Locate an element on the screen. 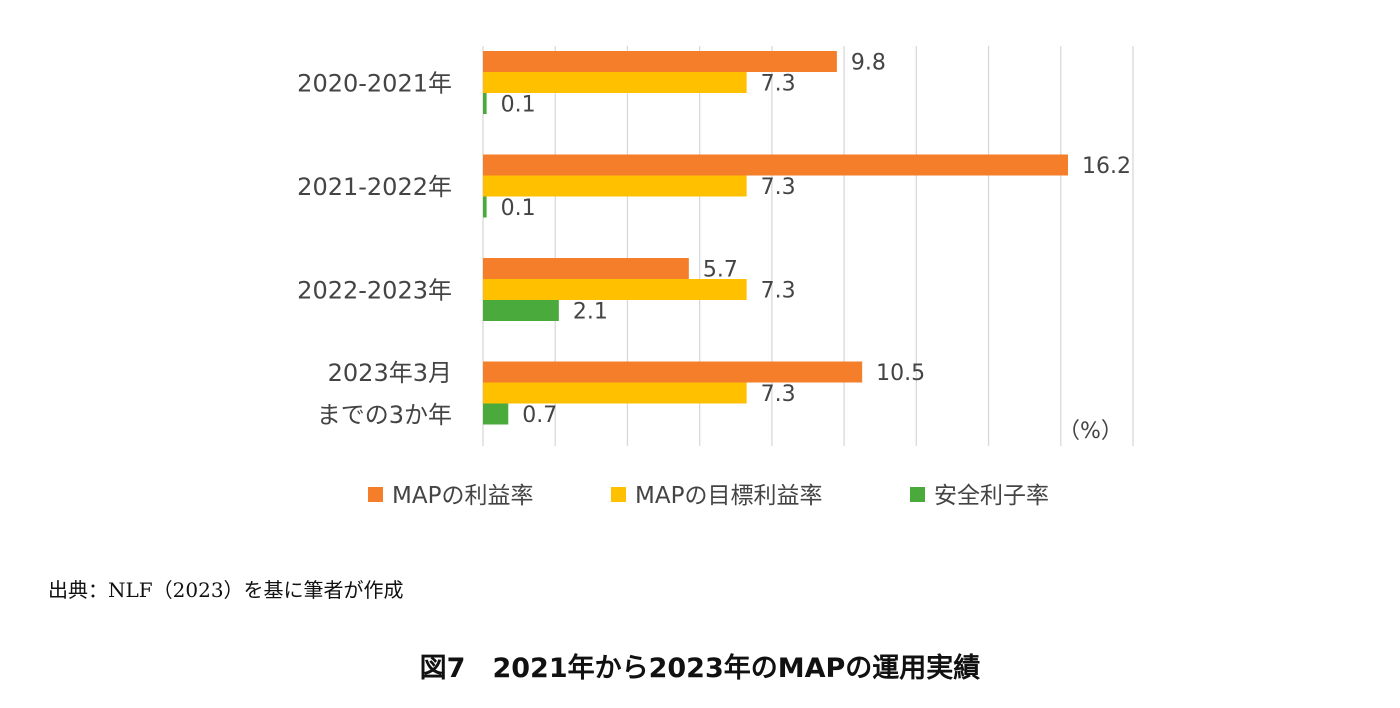 This screenshot has height=708, width=1400. source-note: 出典：NLF（2023）を基に筆者が作成 is located at coordinates (226, 590).